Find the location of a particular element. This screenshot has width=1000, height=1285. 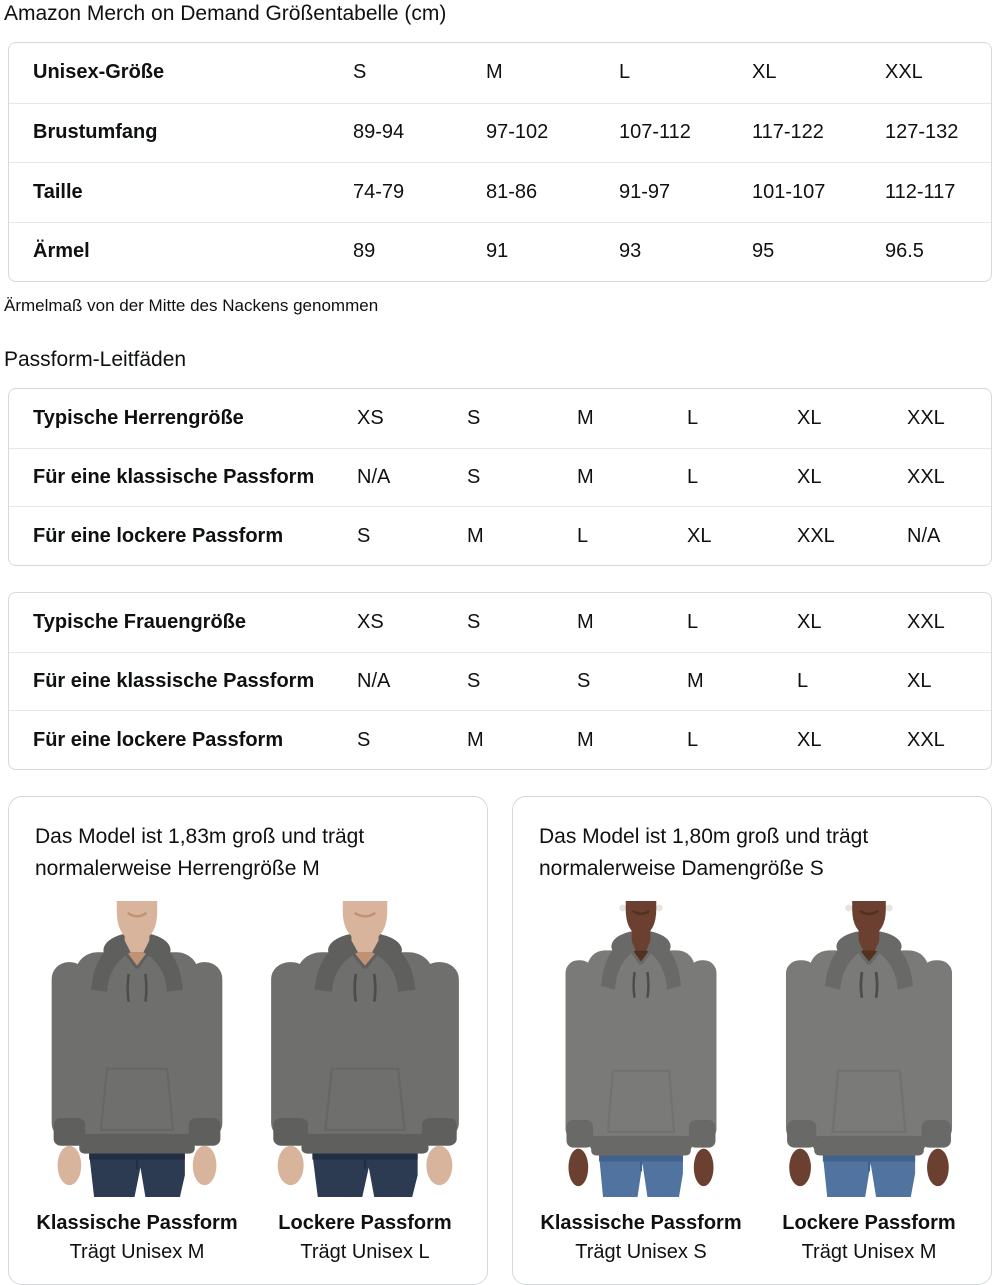

male-model-loose-fit-photo is located at coordinates (365, 1049).